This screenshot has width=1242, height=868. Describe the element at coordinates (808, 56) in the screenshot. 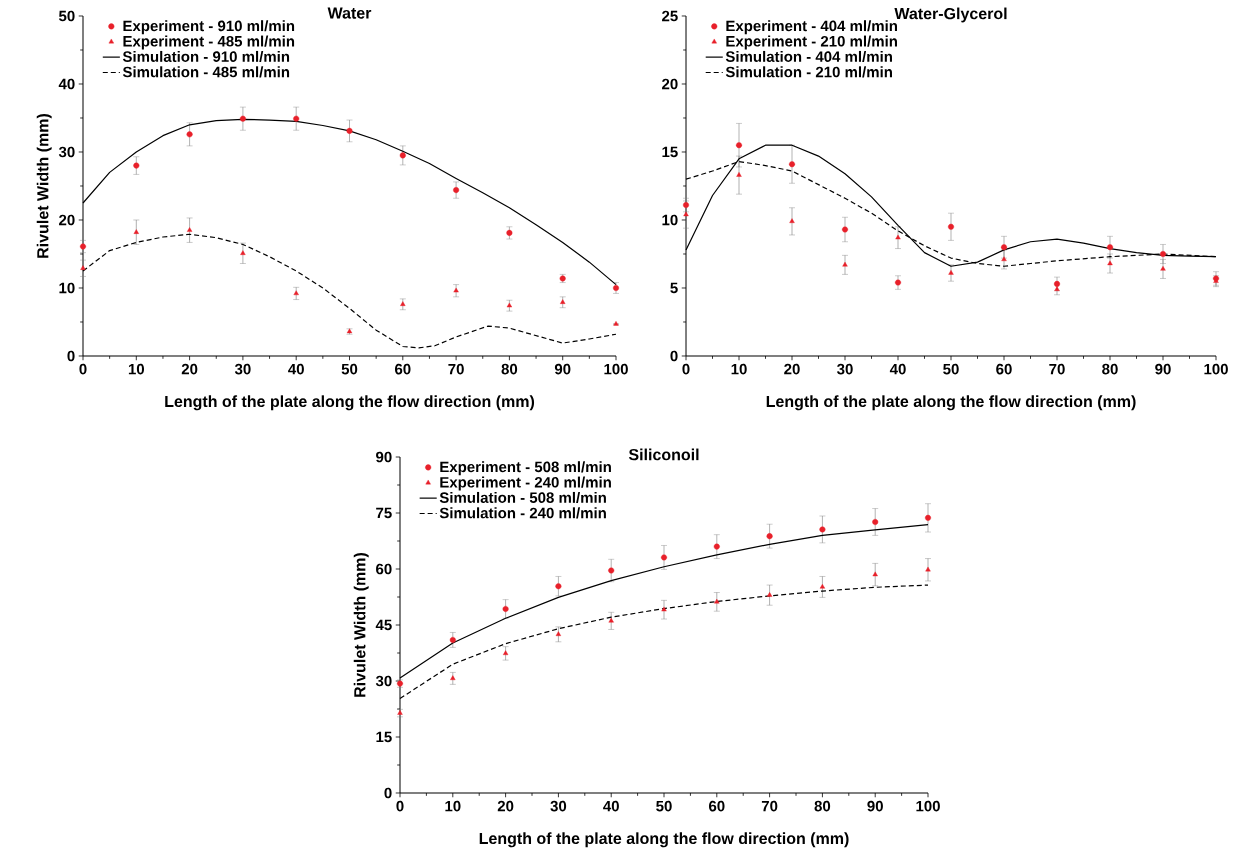

I see `legend-label: Simulation - 404 ml/min` at that location.